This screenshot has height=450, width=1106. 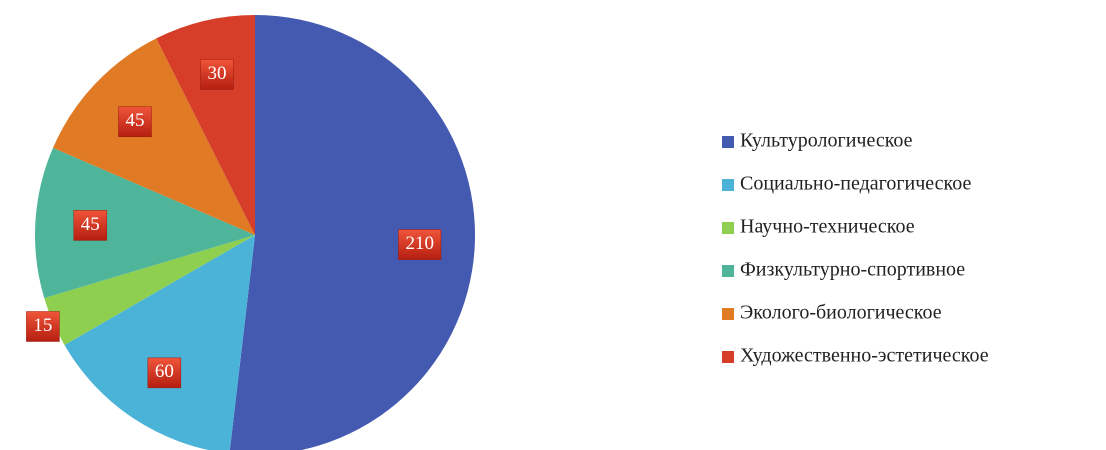 What do you see at coordinates (826, 141) in the screenshot?
I see `legend-label: Культурологическое` at bounding box center [826, 141].